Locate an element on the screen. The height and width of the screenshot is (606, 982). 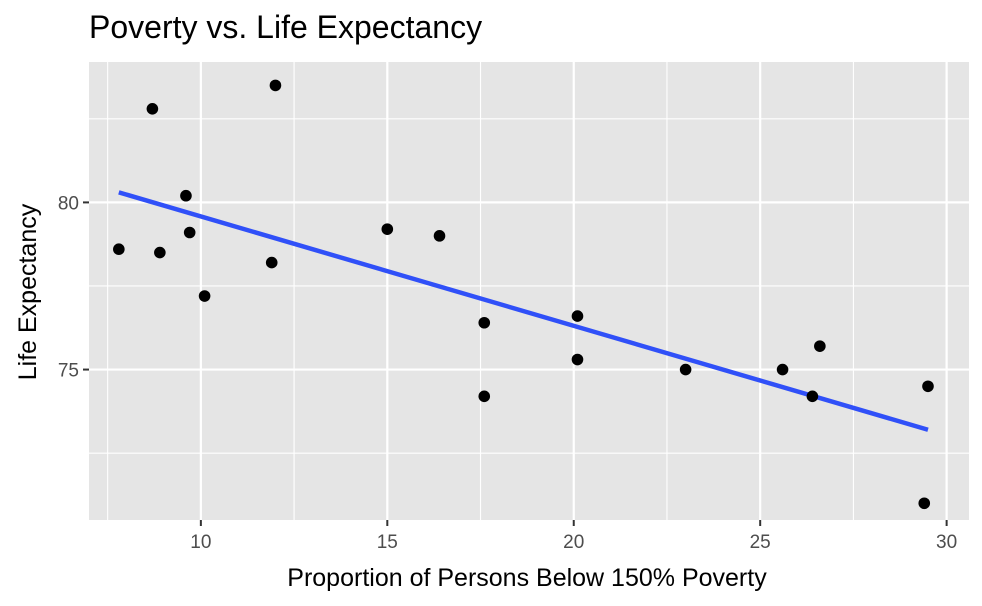
x-axis: 10 15 20 25 30 is located at coordinates (573, 536).